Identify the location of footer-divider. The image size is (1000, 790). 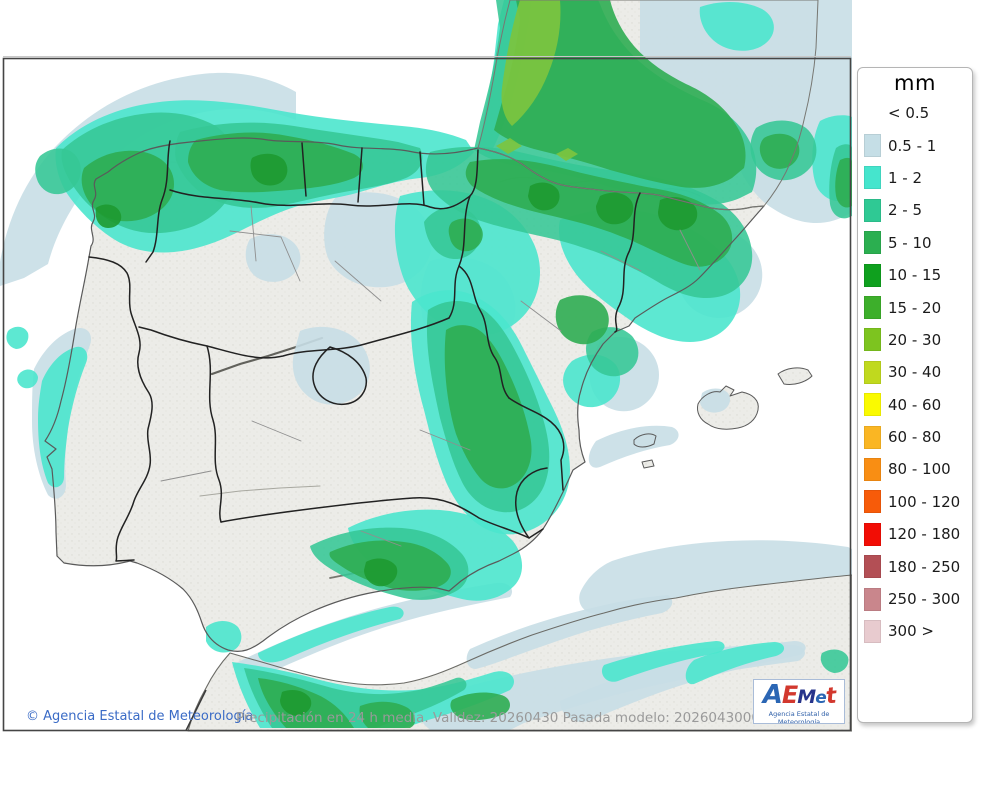
(196, 710).